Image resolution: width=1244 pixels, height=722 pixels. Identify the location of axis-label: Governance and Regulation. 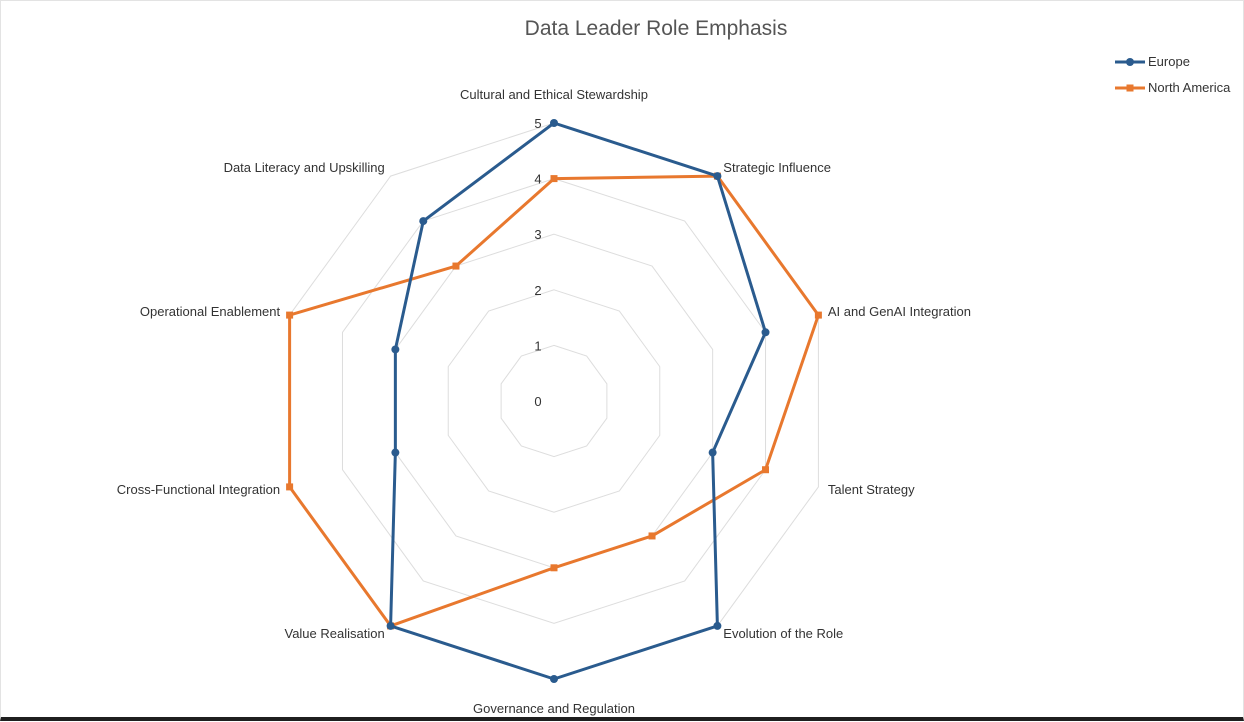
(554, 708).